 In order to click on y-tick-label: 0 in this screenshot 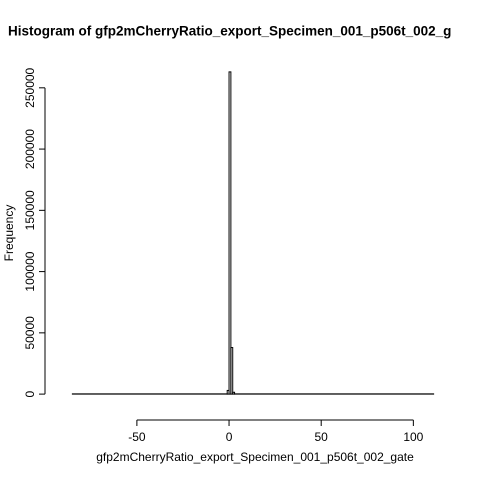, I will do `click(30, 393)`.